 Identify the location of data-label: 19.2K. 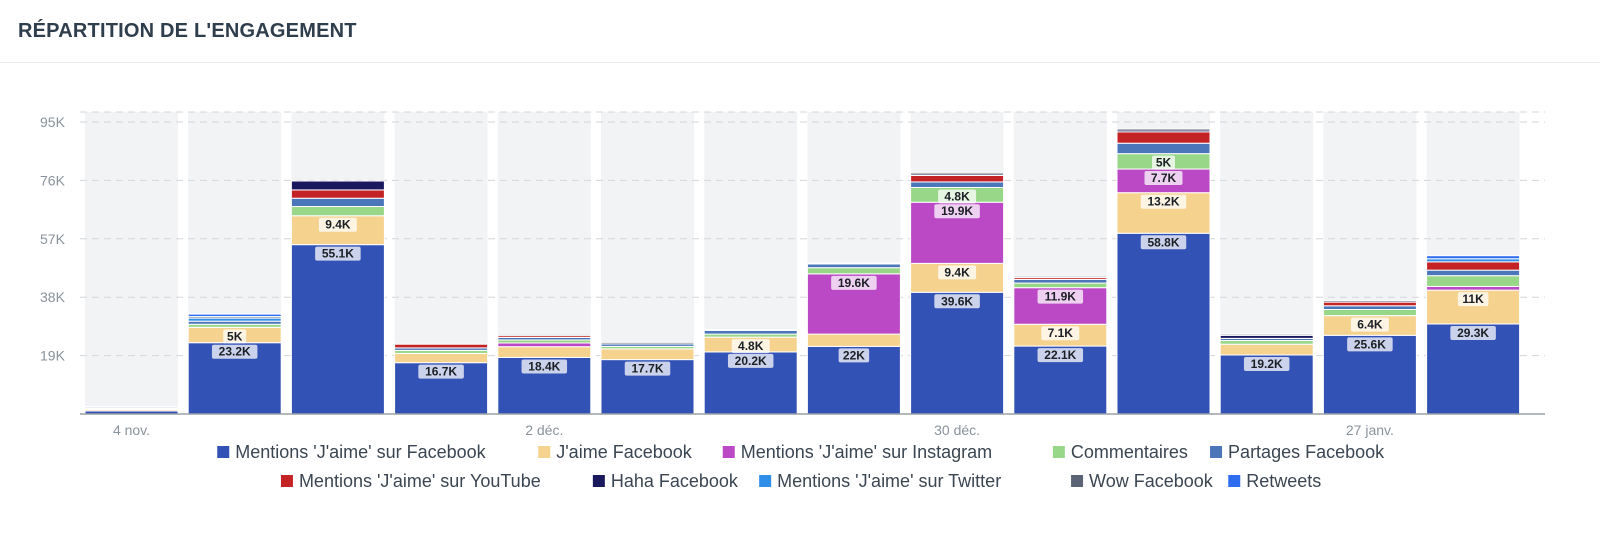
(1267, 364).